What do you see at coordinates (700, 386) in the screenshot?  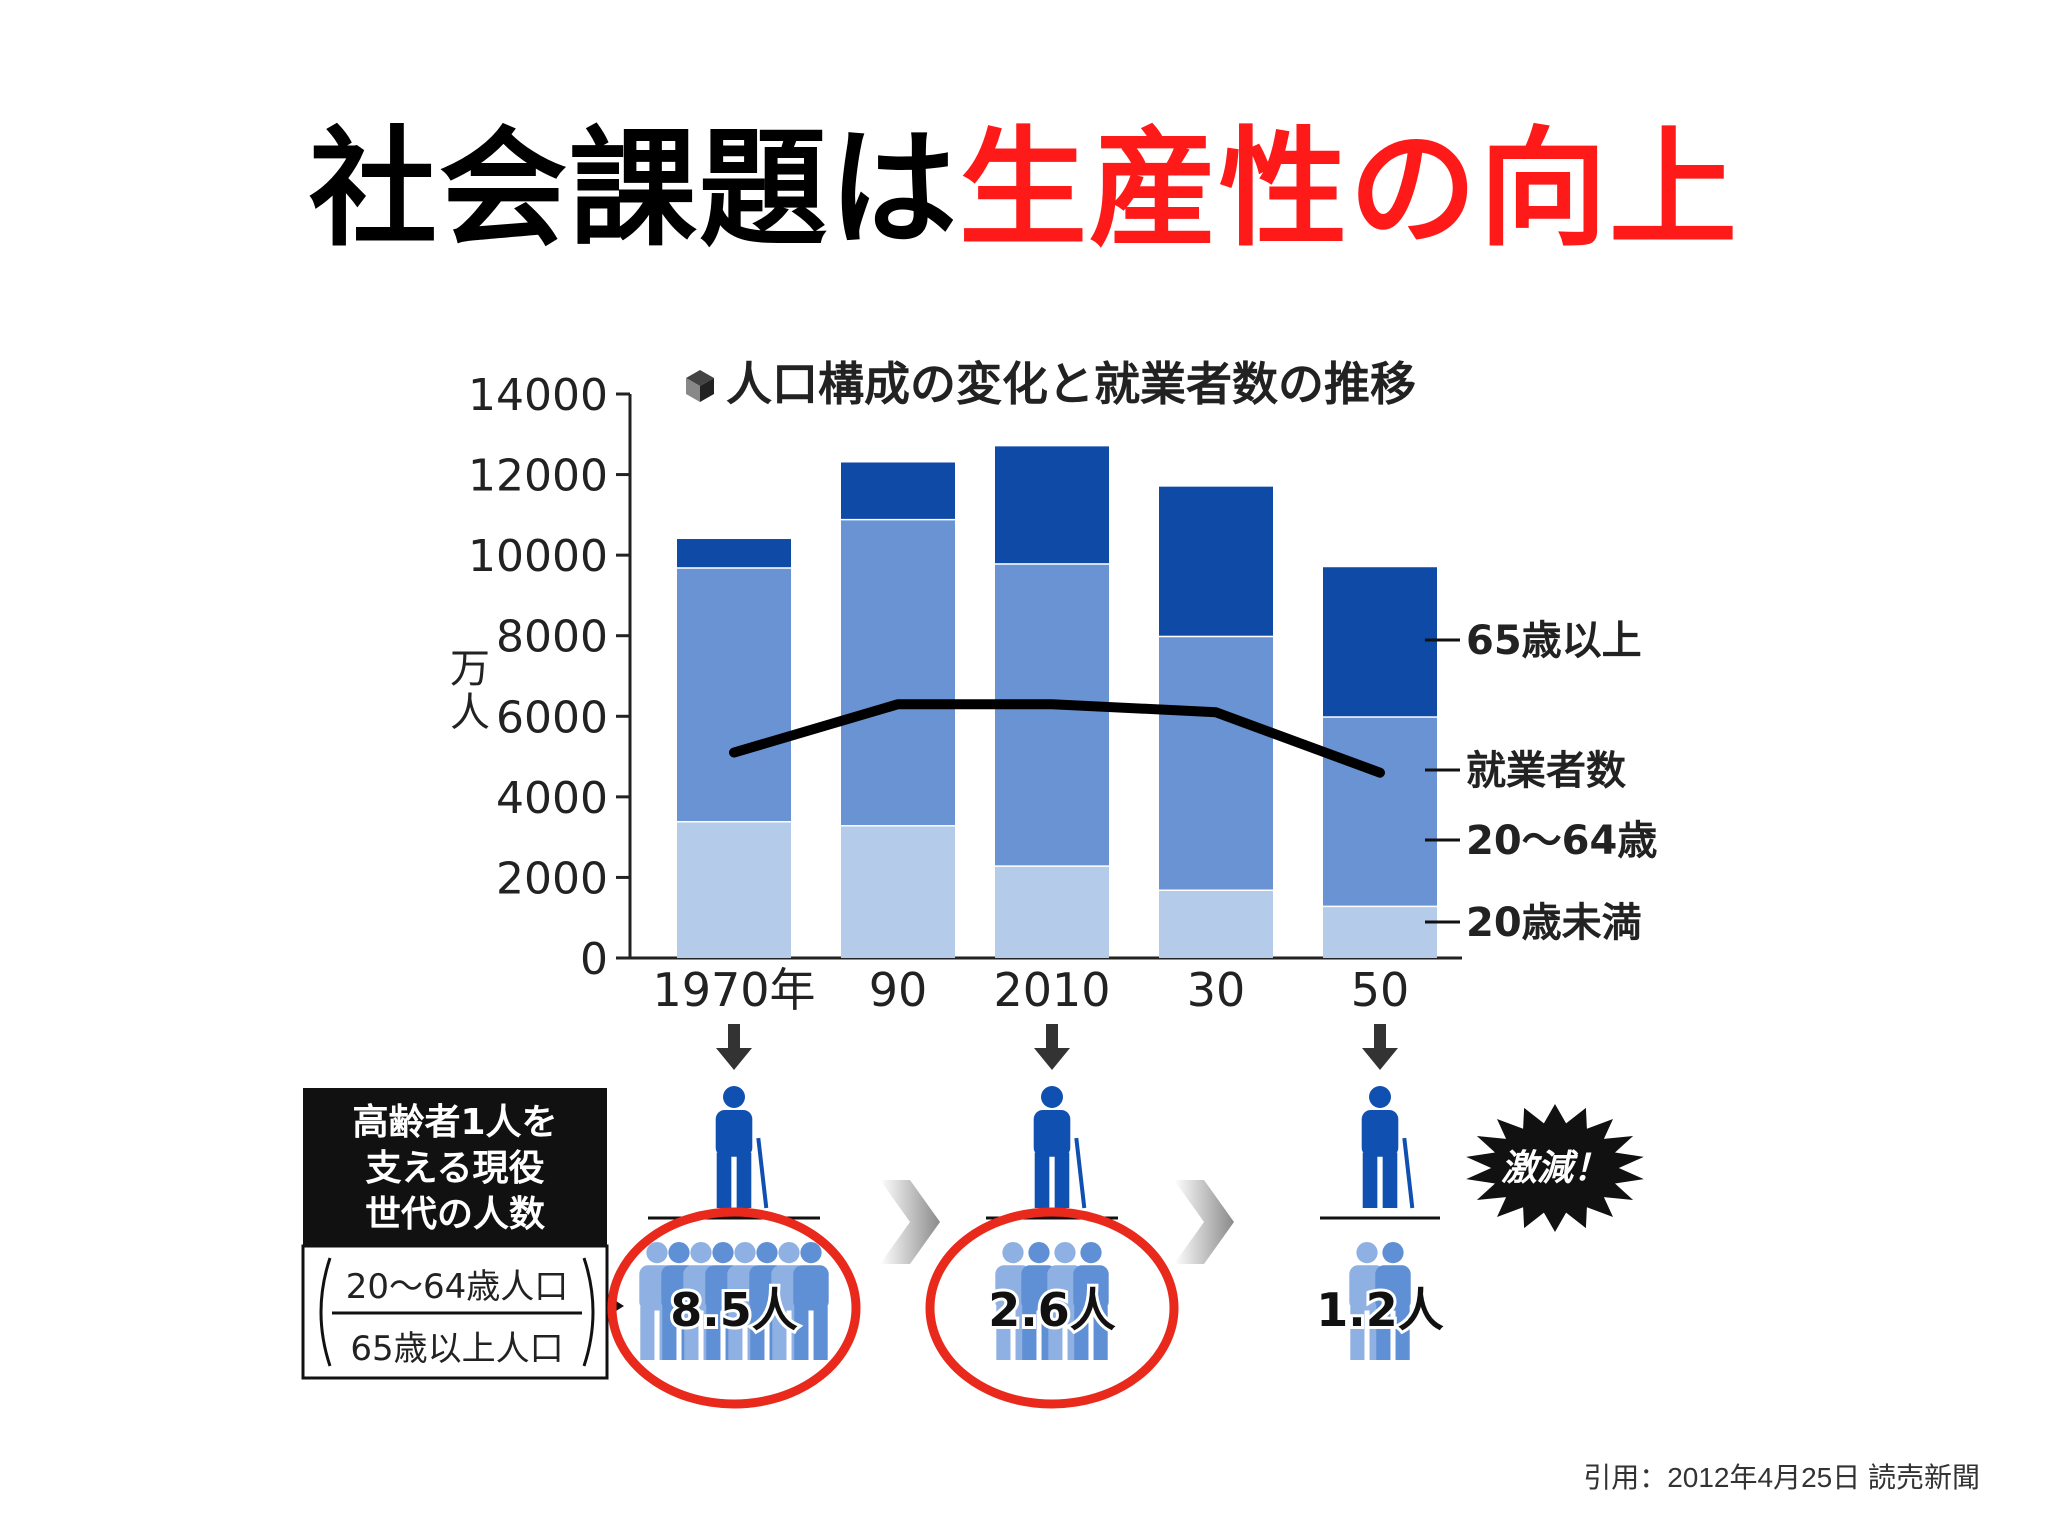 I see `cube-icon` at bounding box center [700, 386].